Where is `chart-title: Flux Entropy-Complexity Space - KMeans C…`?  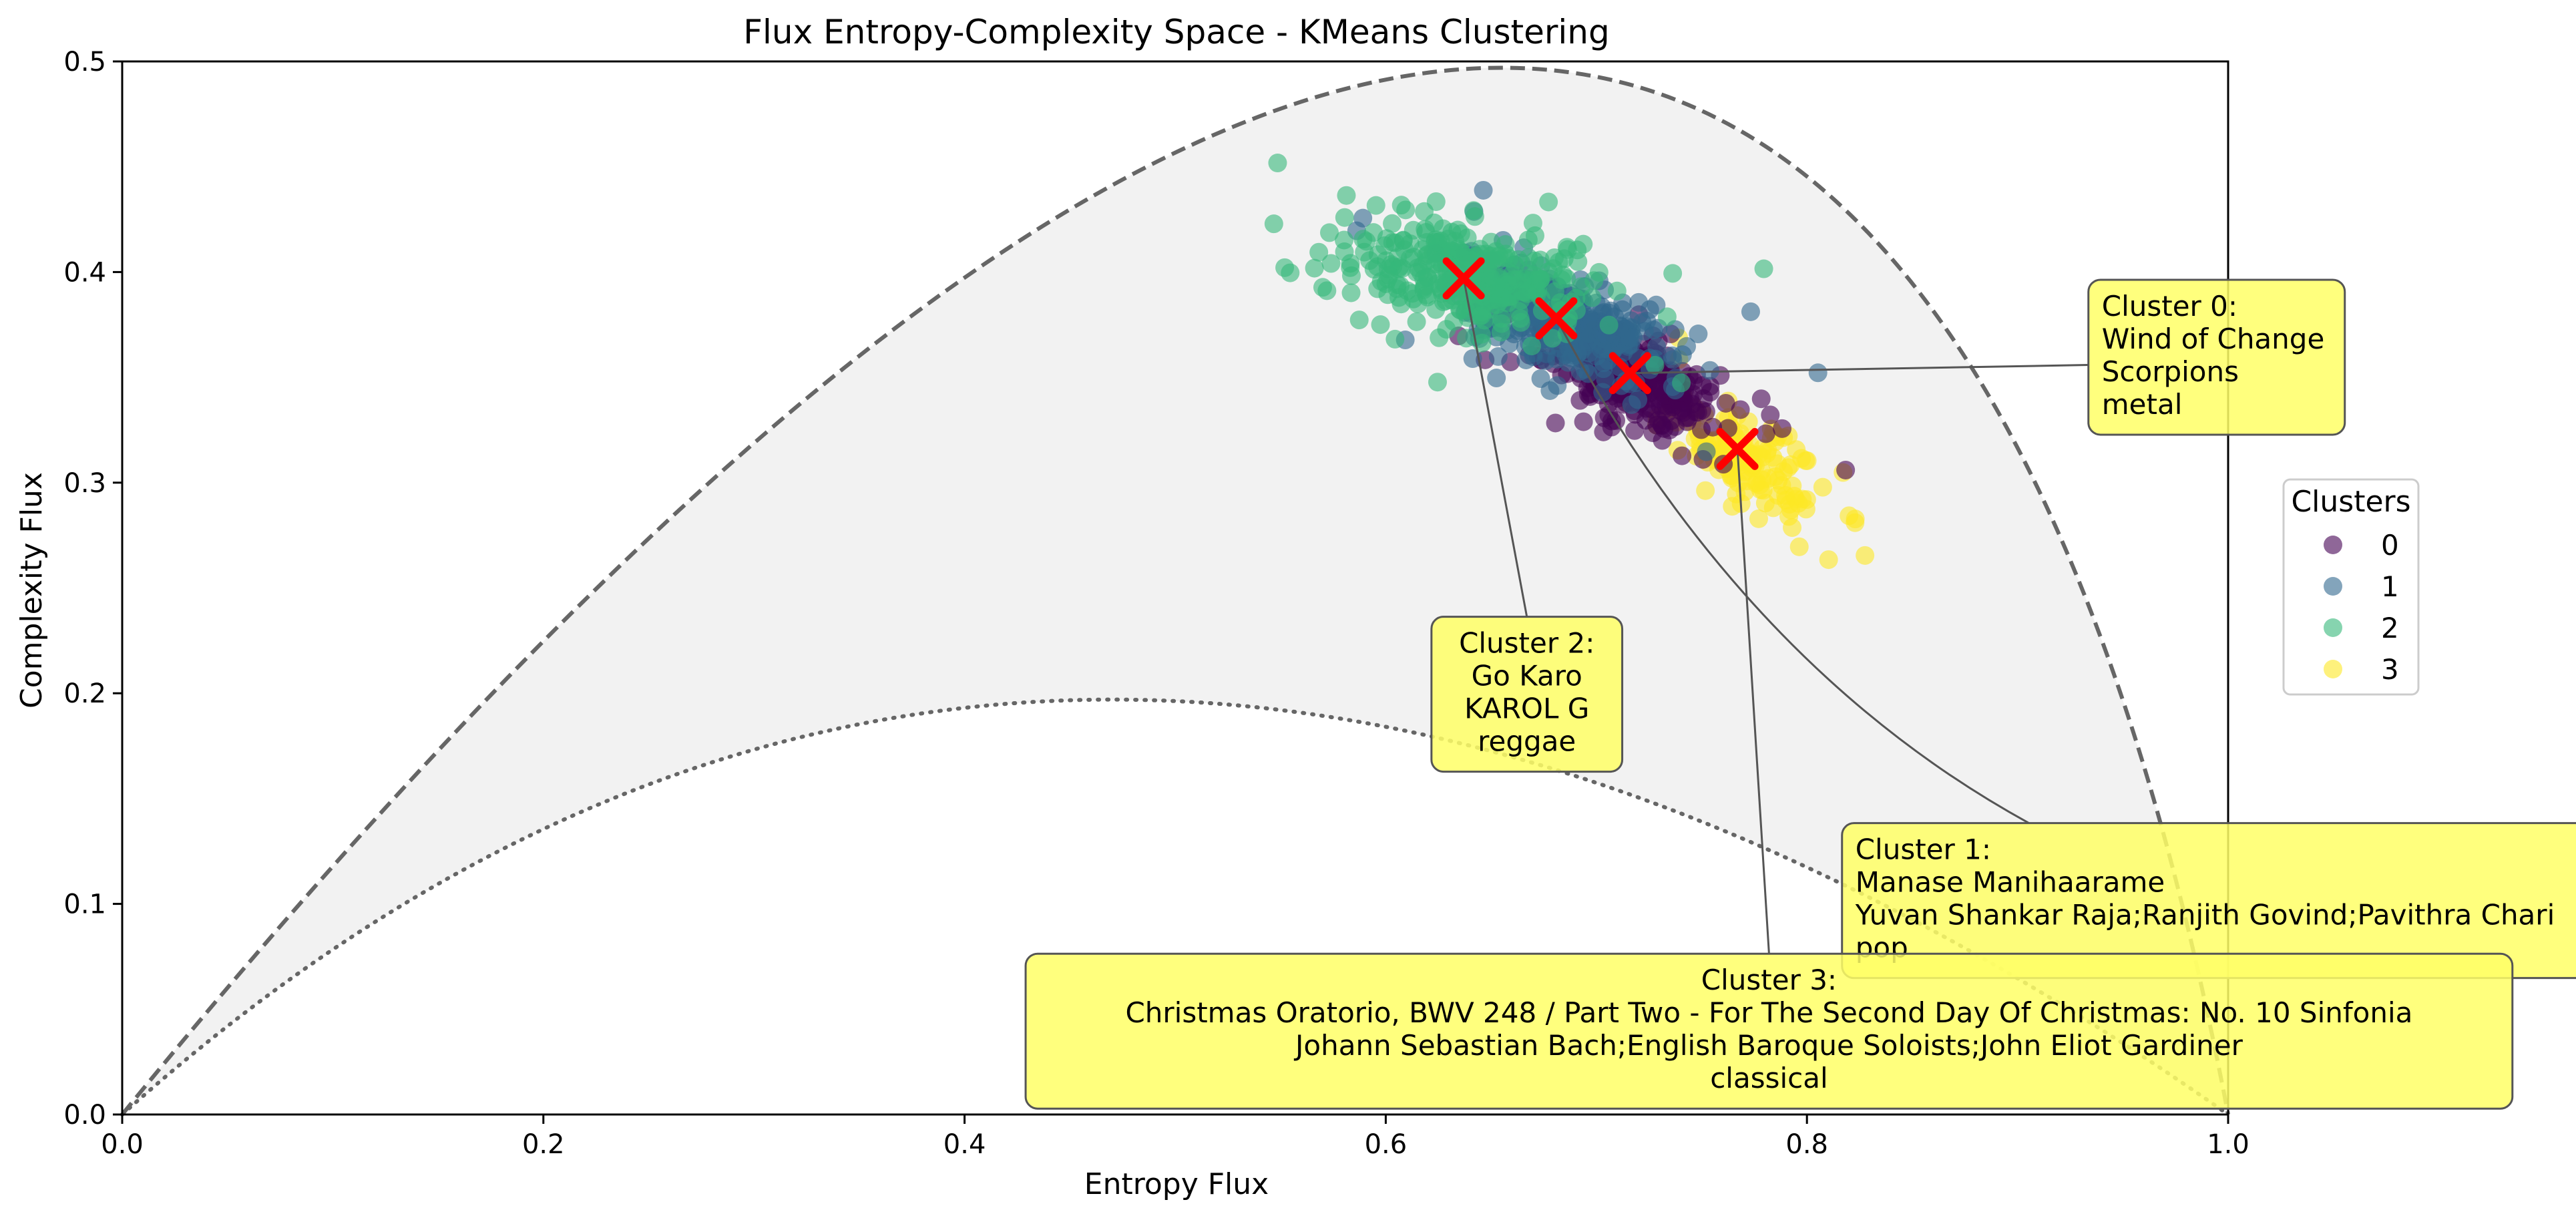
chart-title: Flux Entropy-Complexity Space - KMeans C… is located at coordinates (1176, 32).